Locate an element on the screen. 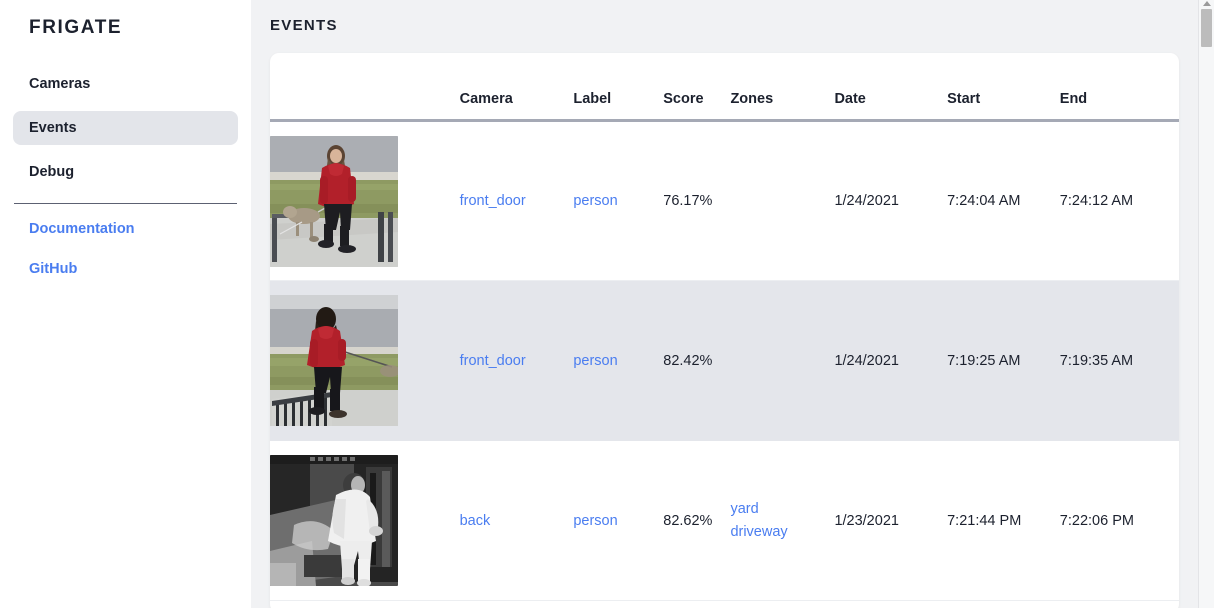 The image size is (1214, 608). event-end-cell: 7:24:12 AM is located at coordinates (1119, 200).